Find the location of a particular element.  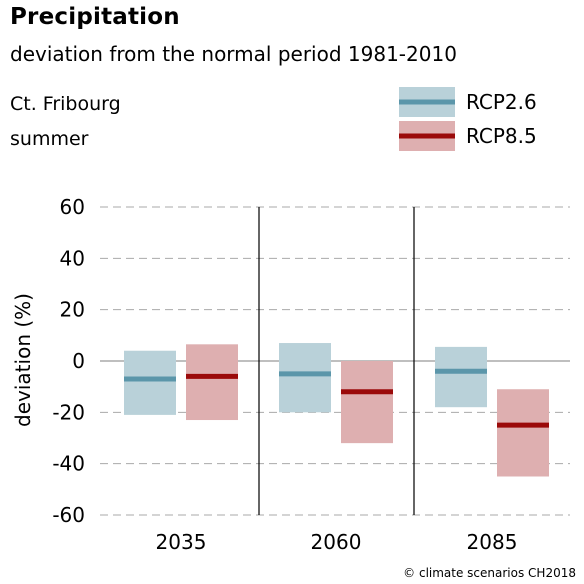

y-tick-label: -40 is located at coordinates (68, 464).